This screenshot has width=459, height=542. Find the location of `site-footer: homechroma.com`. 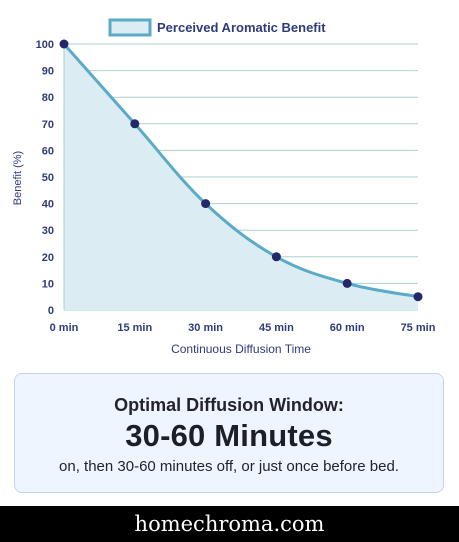

site-footer: homechroma.com is located at coordinates (229, 524).